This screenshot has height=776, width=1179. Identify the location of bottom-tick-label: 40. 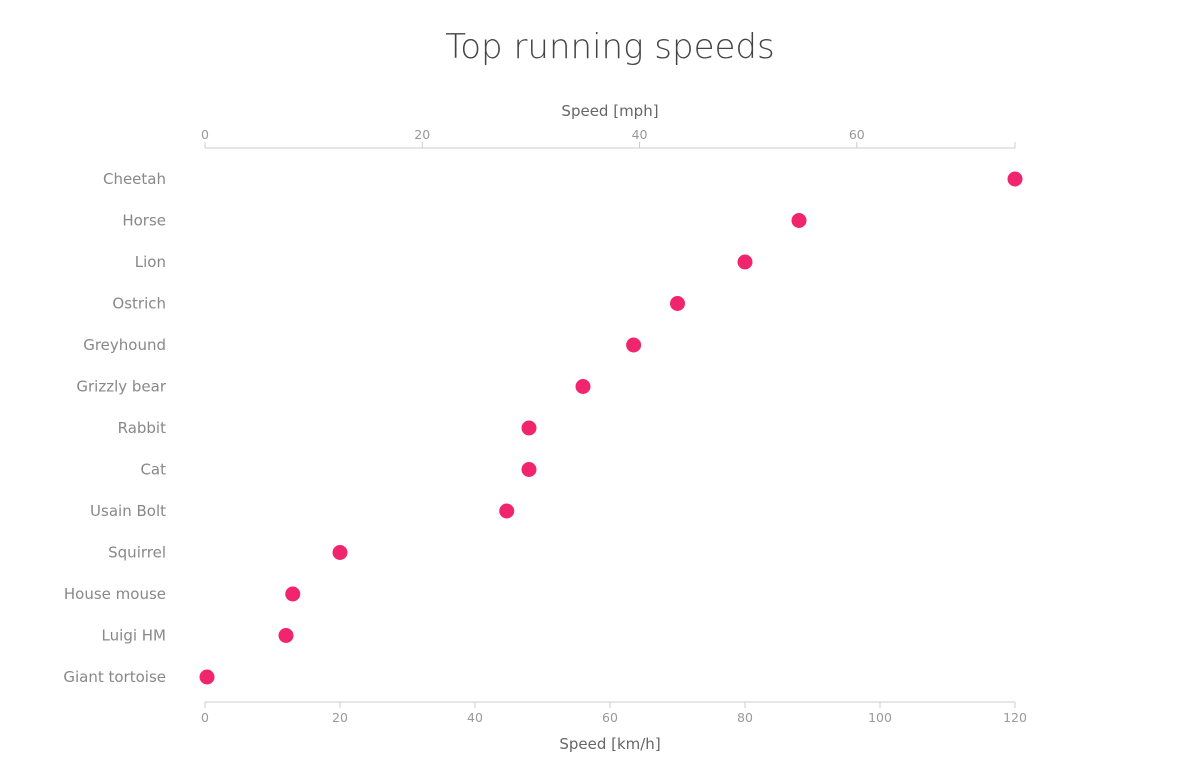
(475, 717).